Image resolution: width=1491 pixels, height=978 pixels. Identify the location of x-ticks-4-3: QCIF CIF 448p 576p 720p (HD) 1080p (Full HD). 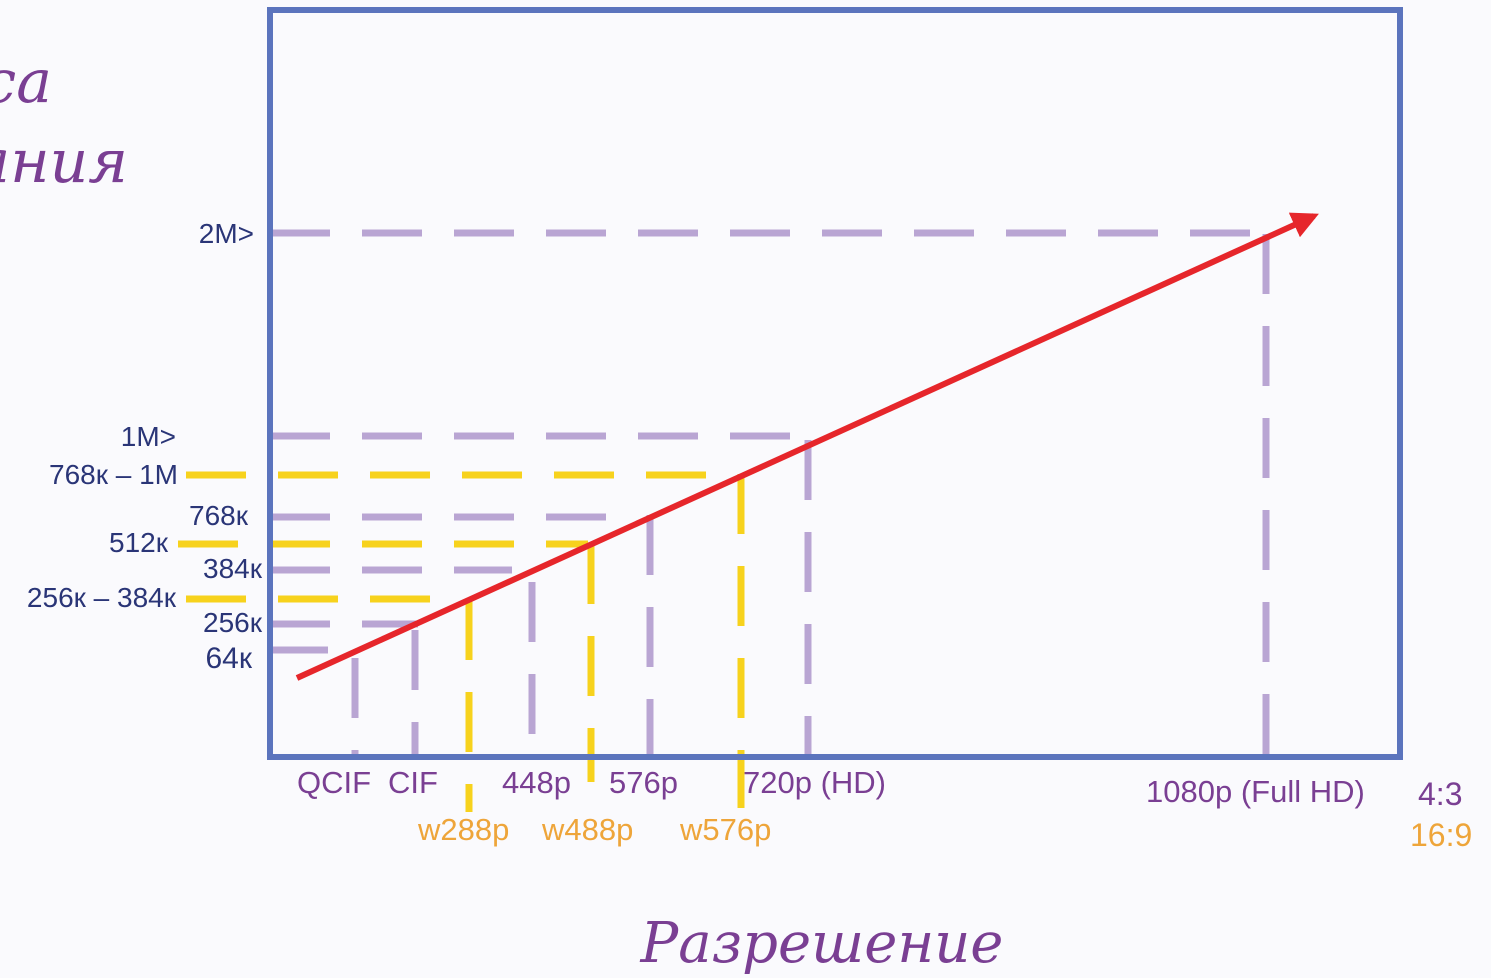
(831, 787).